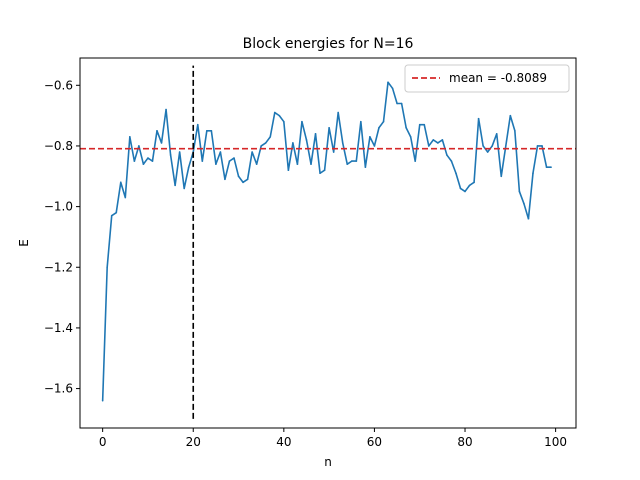 This screenshot has width=640, height=480. I want to click on x-axis: 0 20 40 60 80 100, so click(333, 438).